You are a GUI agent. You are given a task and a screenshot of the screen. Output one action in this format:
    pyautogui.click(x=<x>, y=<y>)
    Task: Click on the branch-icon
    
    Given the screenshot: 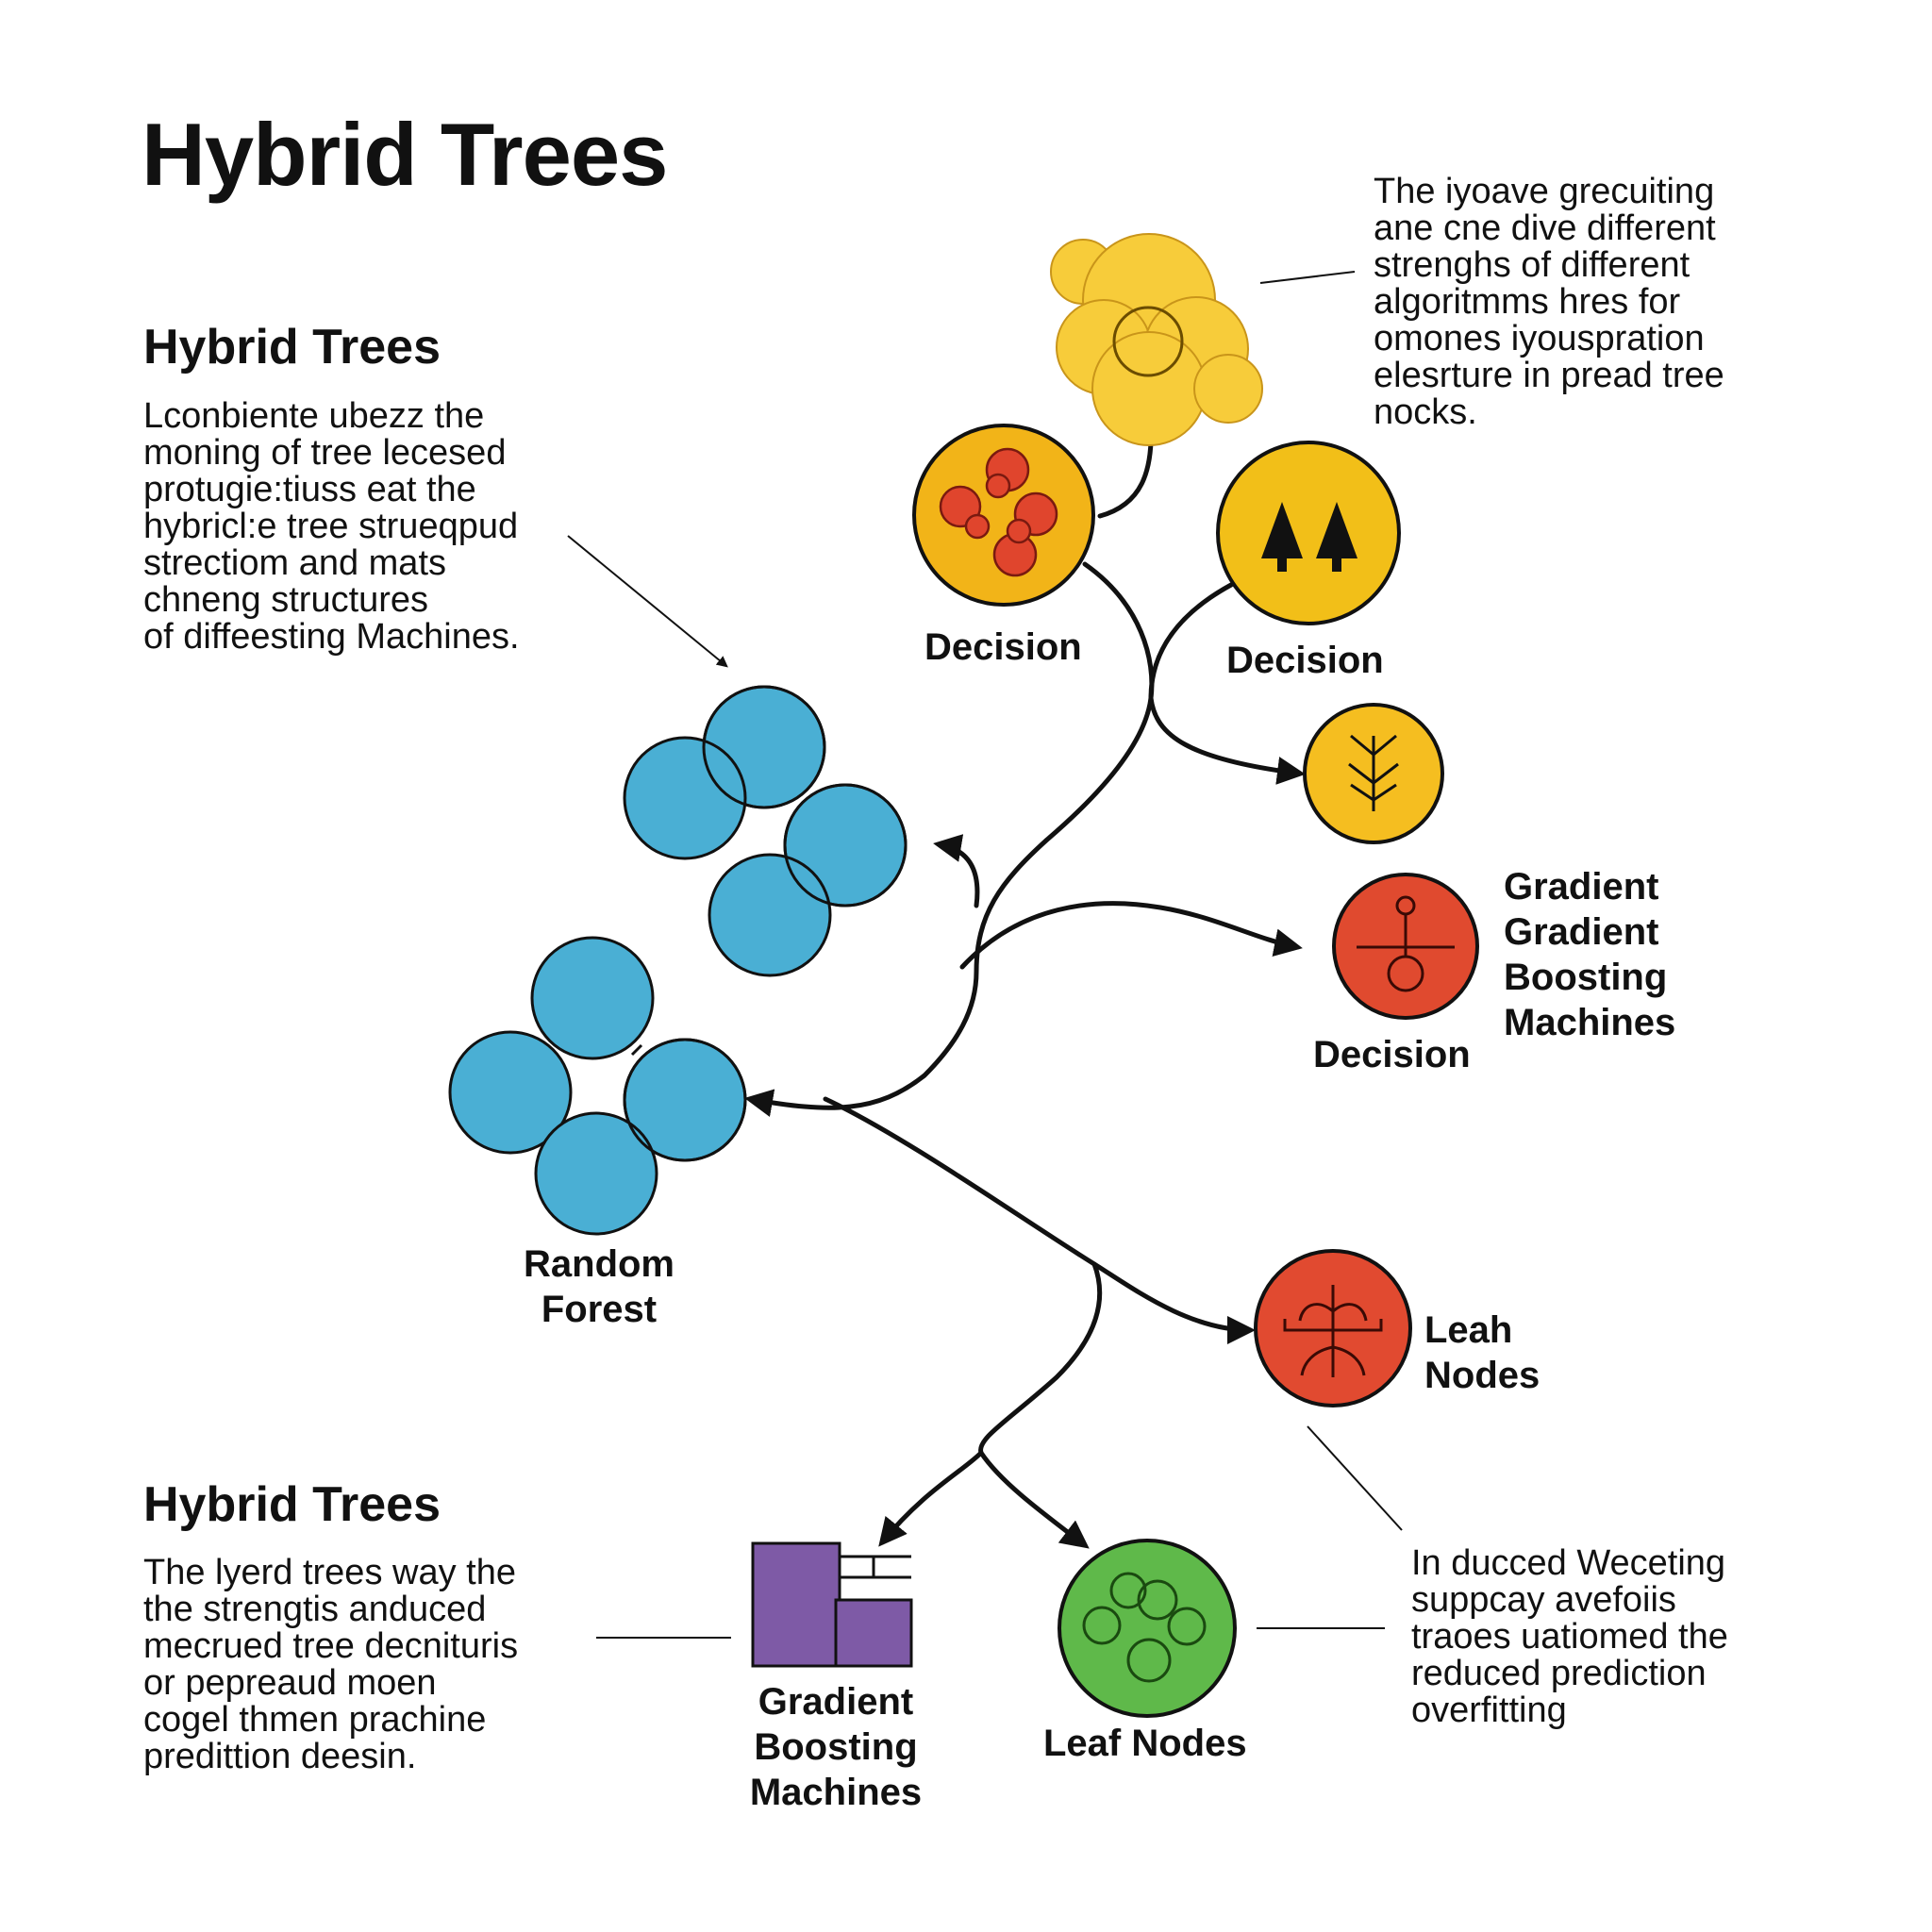 What is the action you would take?
    pyautogui.click(x=1373, y=773)
    